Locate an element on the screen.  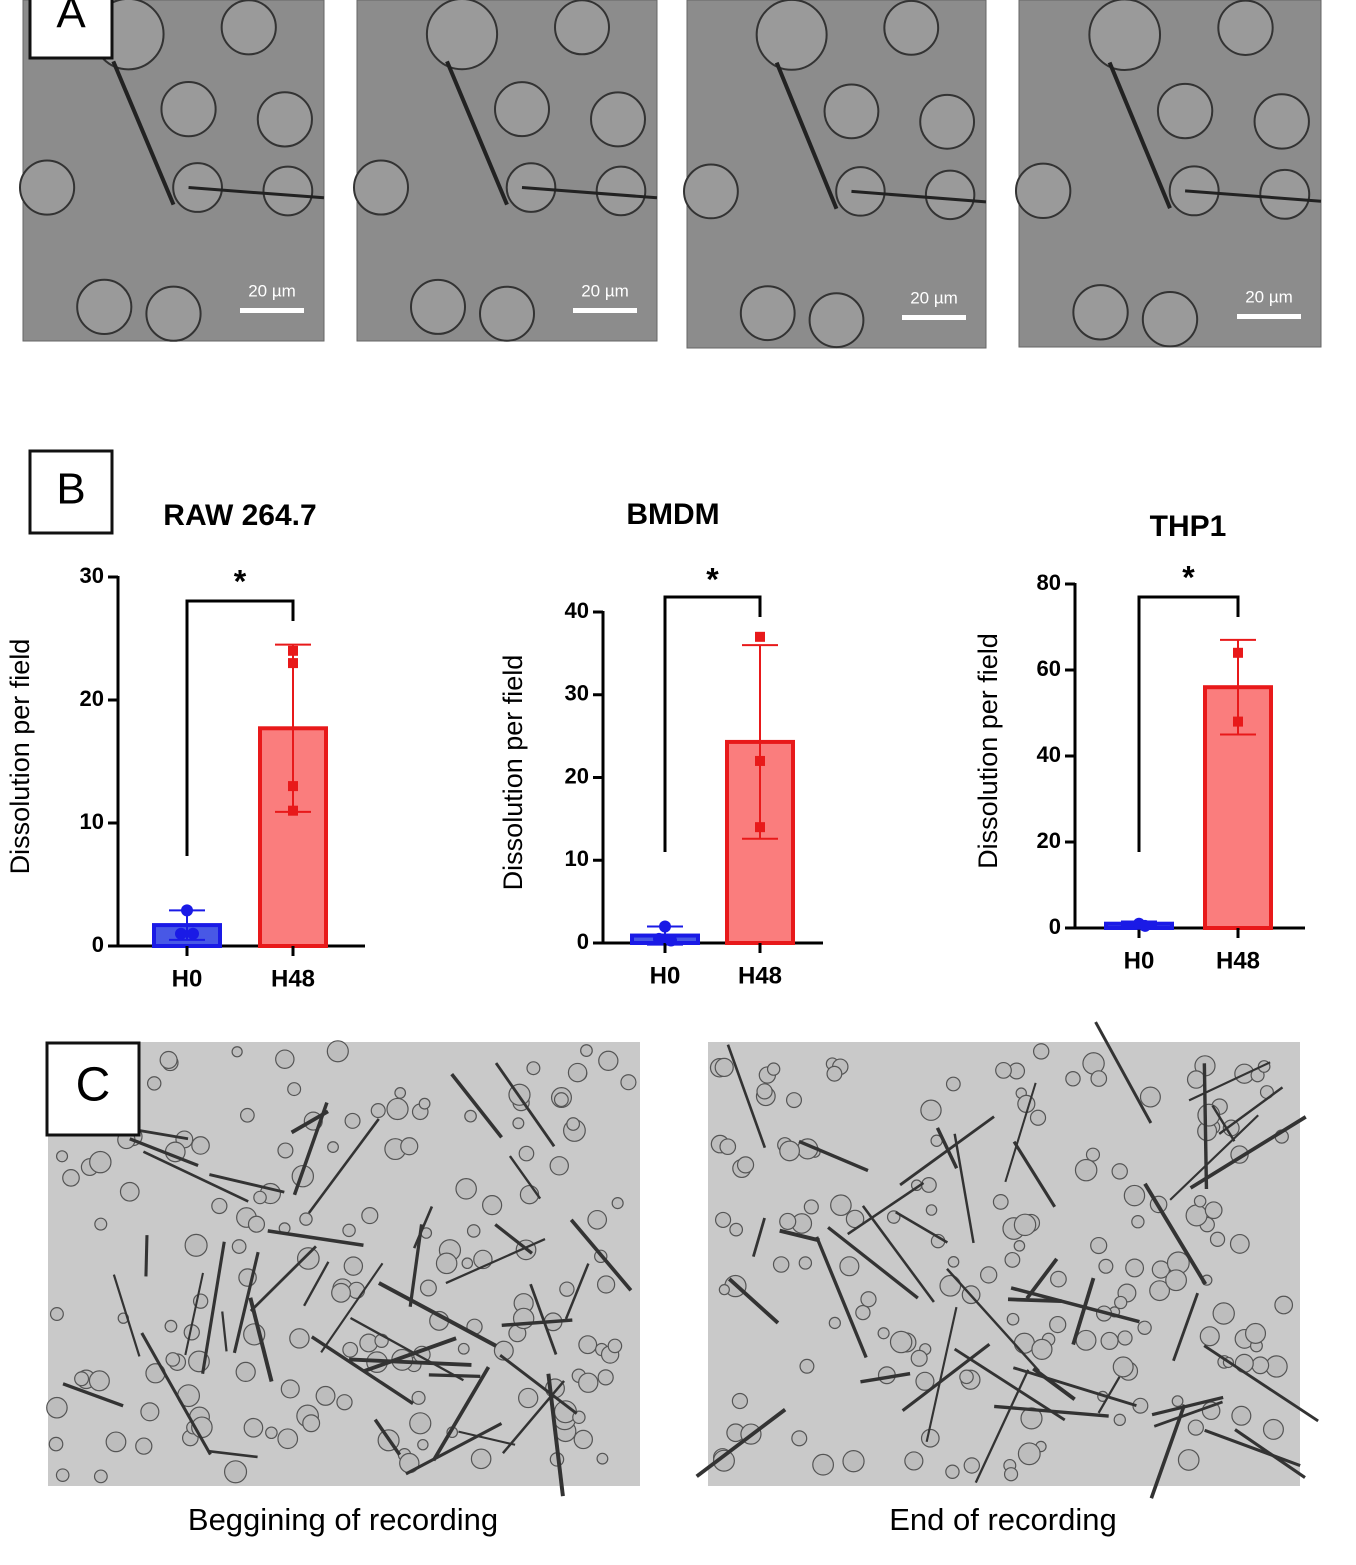
y-tick-label: 60 is located at coordinates (1049, 668).